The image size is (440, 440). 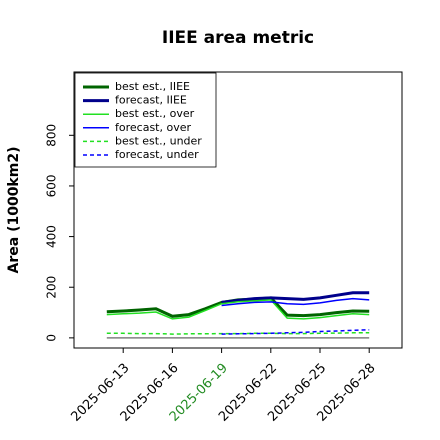 What do you see at coordinates (14, 210) in the screenshot?
I see `y-axis-label: Area (1000km2)` at bounding box center [14, 210].